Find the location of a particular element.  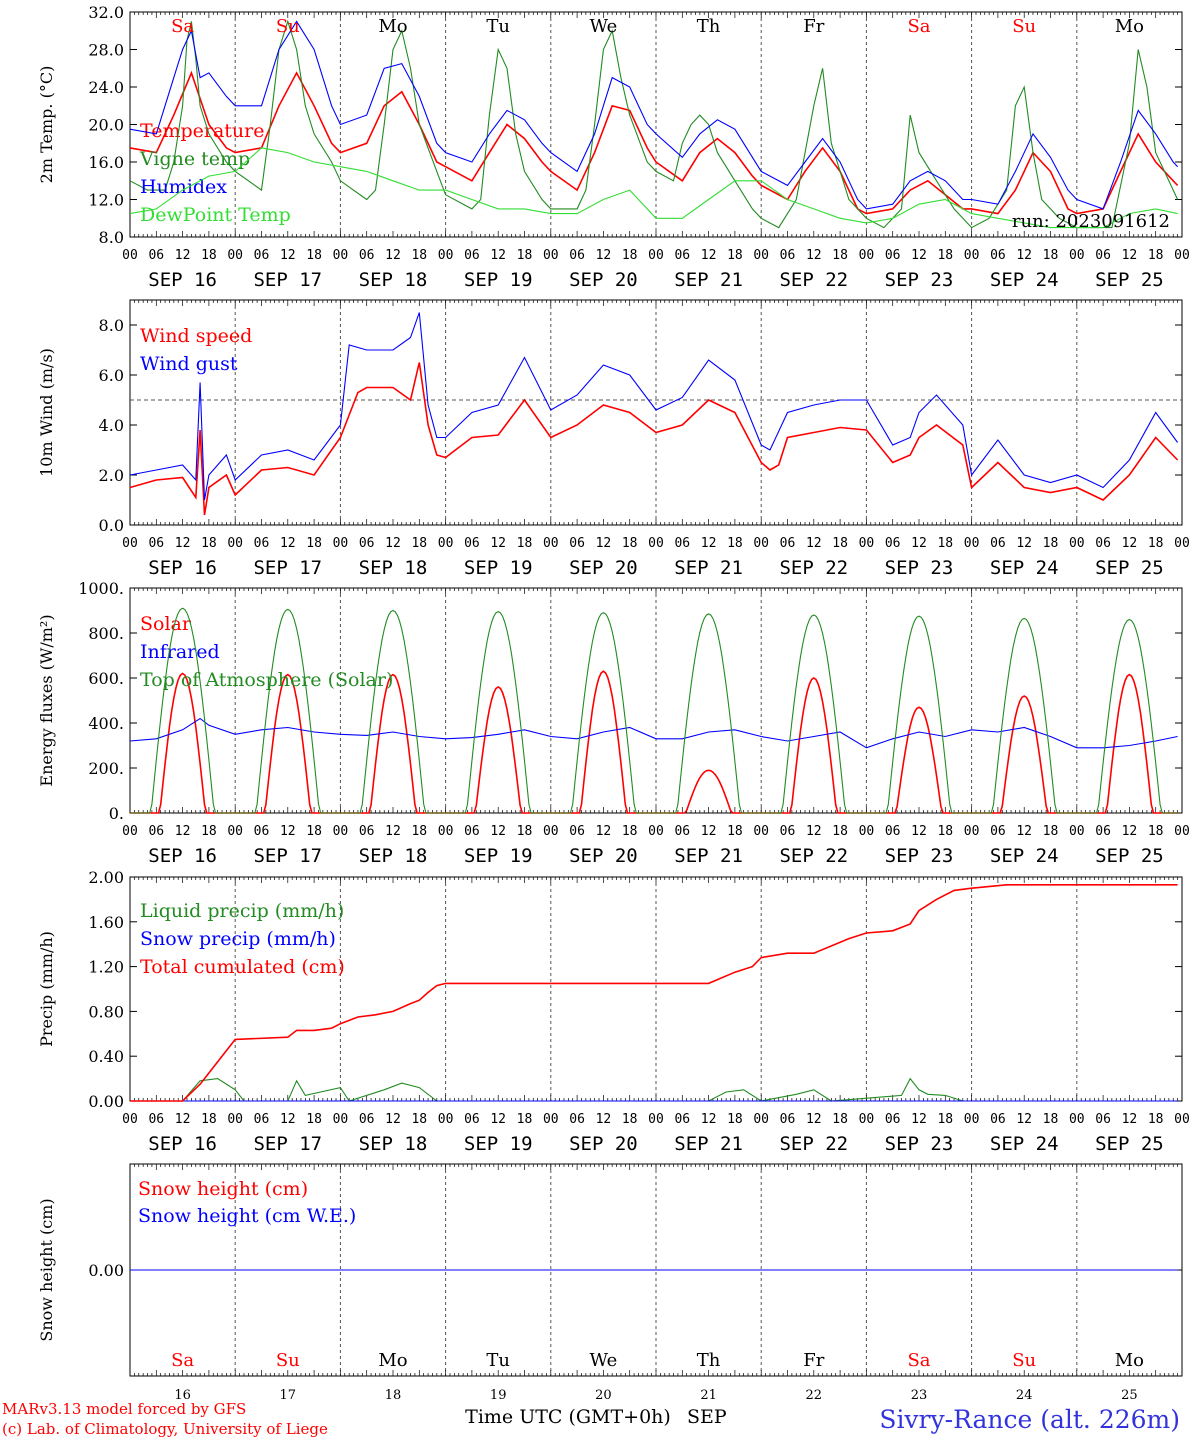

y-axis-label: Energy fluxes (W/m²) is located at coordinates (46, 700).